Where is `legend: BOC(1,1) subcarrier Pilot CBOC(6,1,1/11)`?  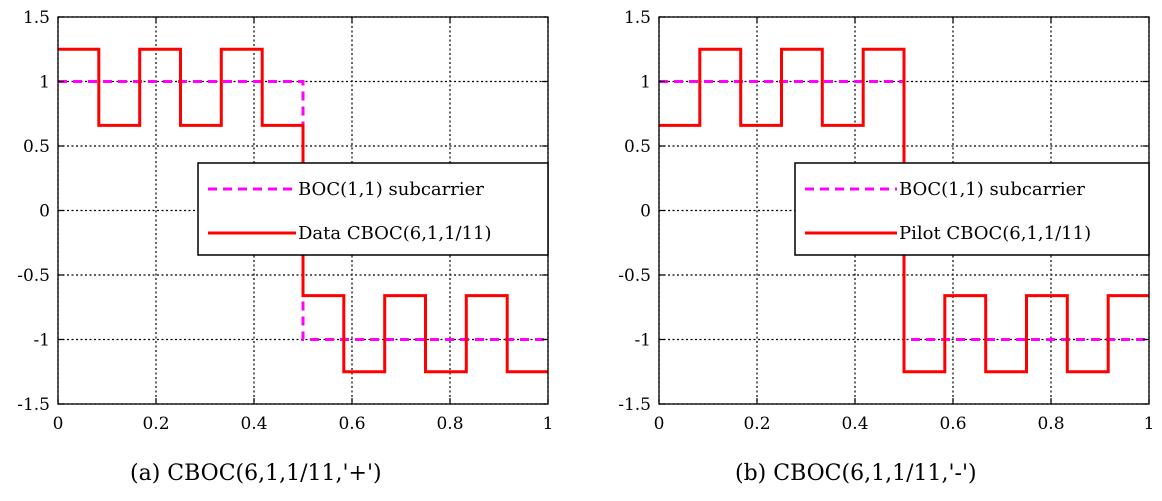 legend: BOC(1,1) subcarrier Pilot CBOC(6,1,1/11) is located at coordinates (972, 209).